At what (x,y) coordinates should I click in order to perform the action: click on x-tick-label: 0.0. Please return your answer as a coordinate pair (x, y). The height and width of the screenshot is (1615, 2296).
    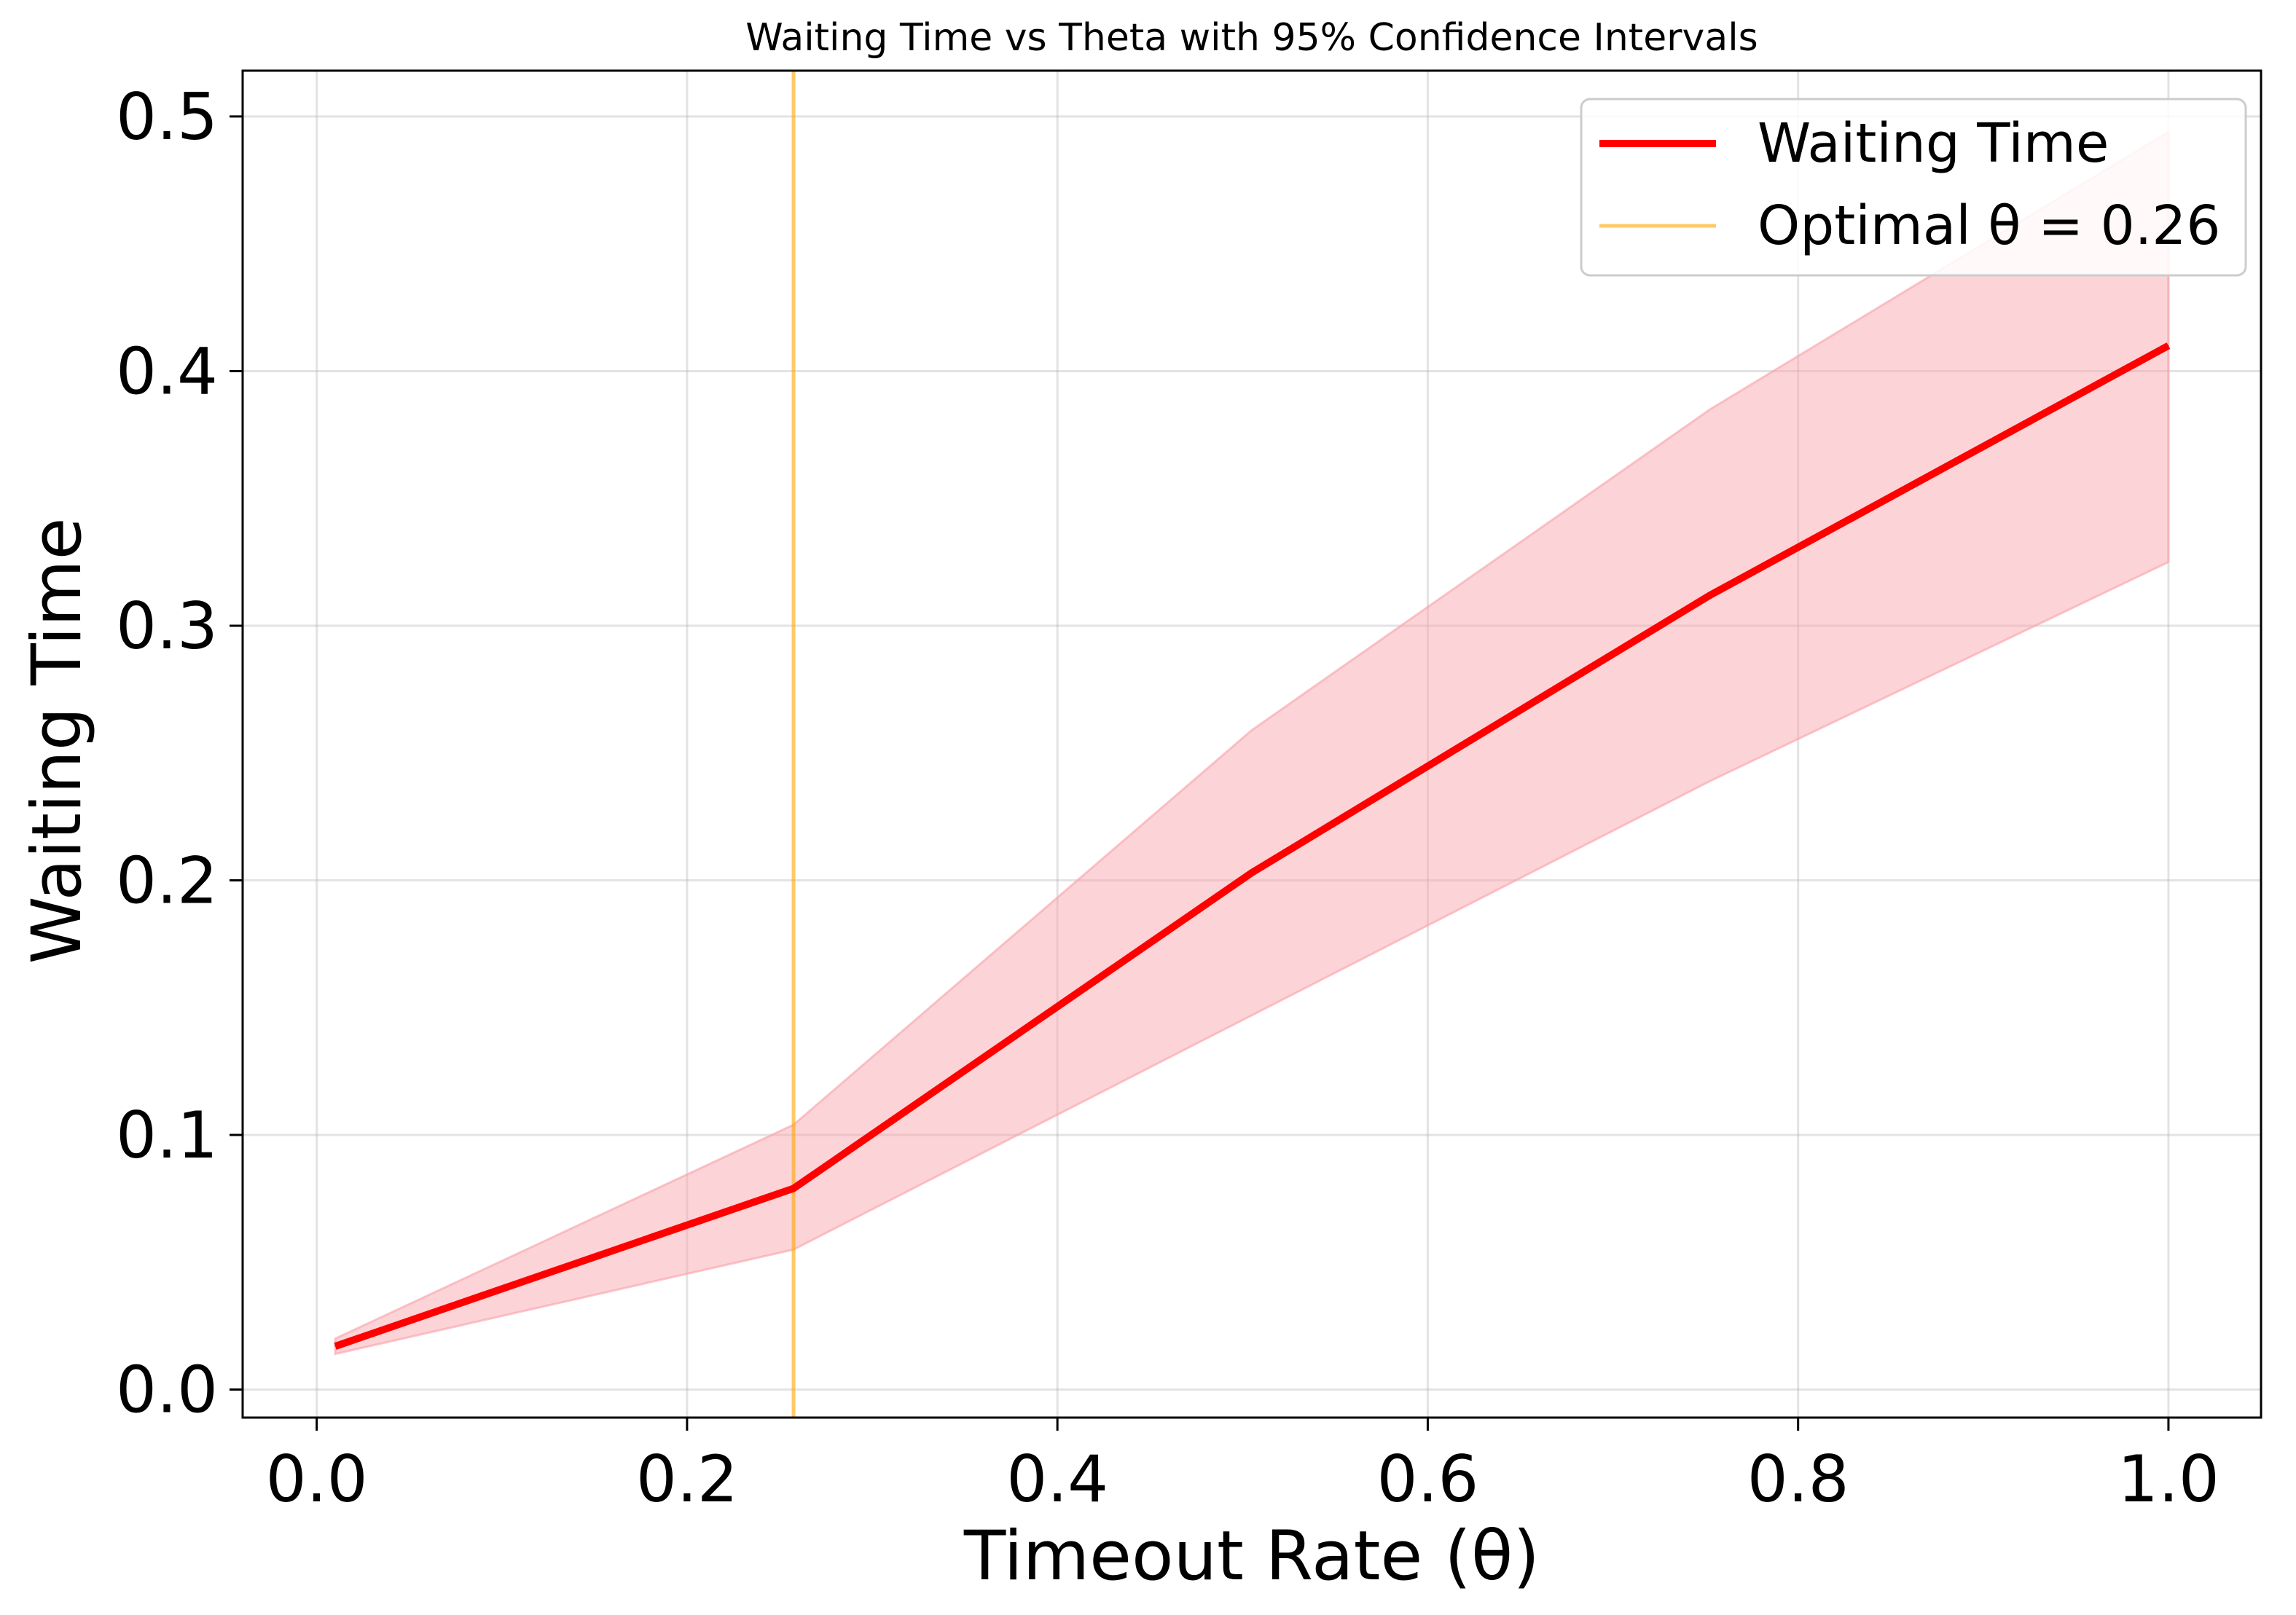
    Looking at the image, I should click on (317, 1479).